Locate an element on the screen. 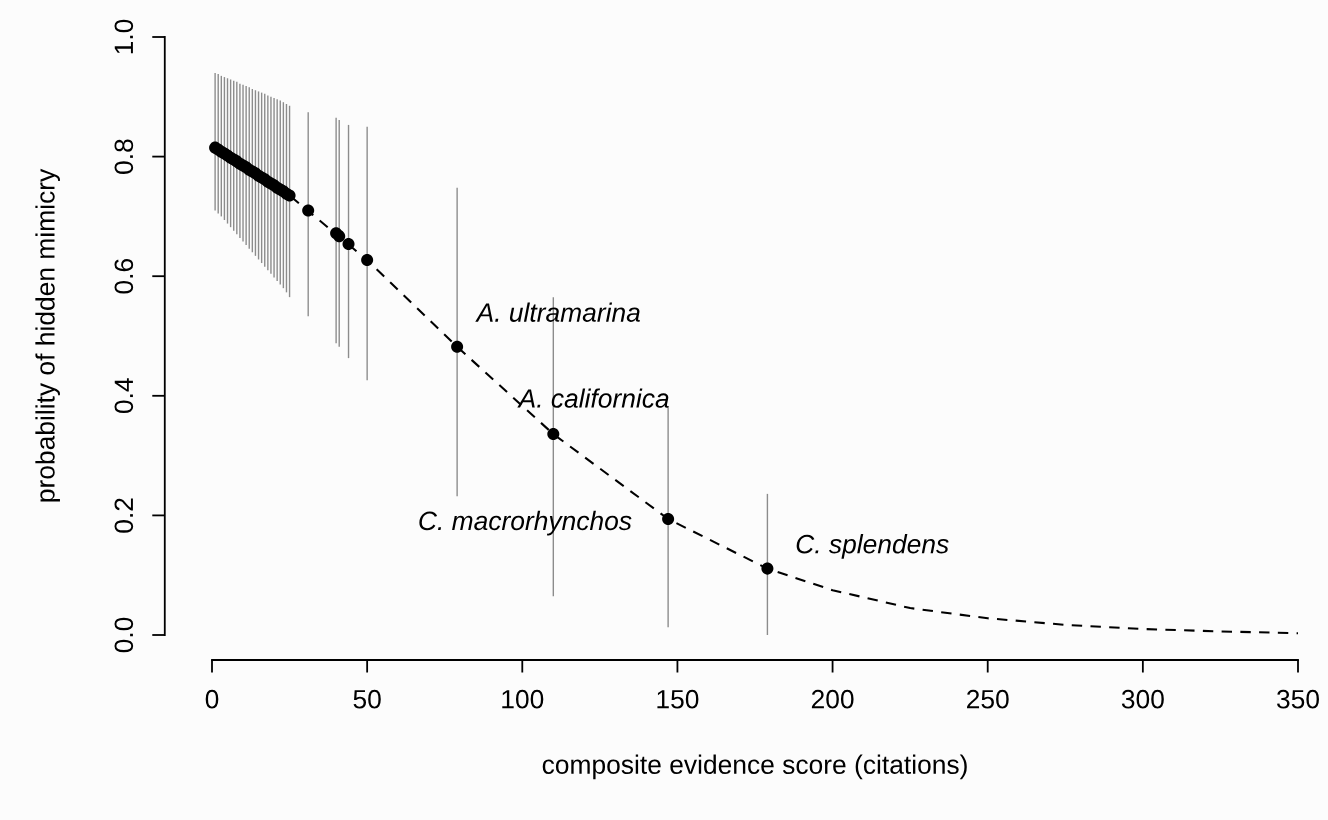  annotation: C. macrorhynchos is located at coordinates (525, 523).